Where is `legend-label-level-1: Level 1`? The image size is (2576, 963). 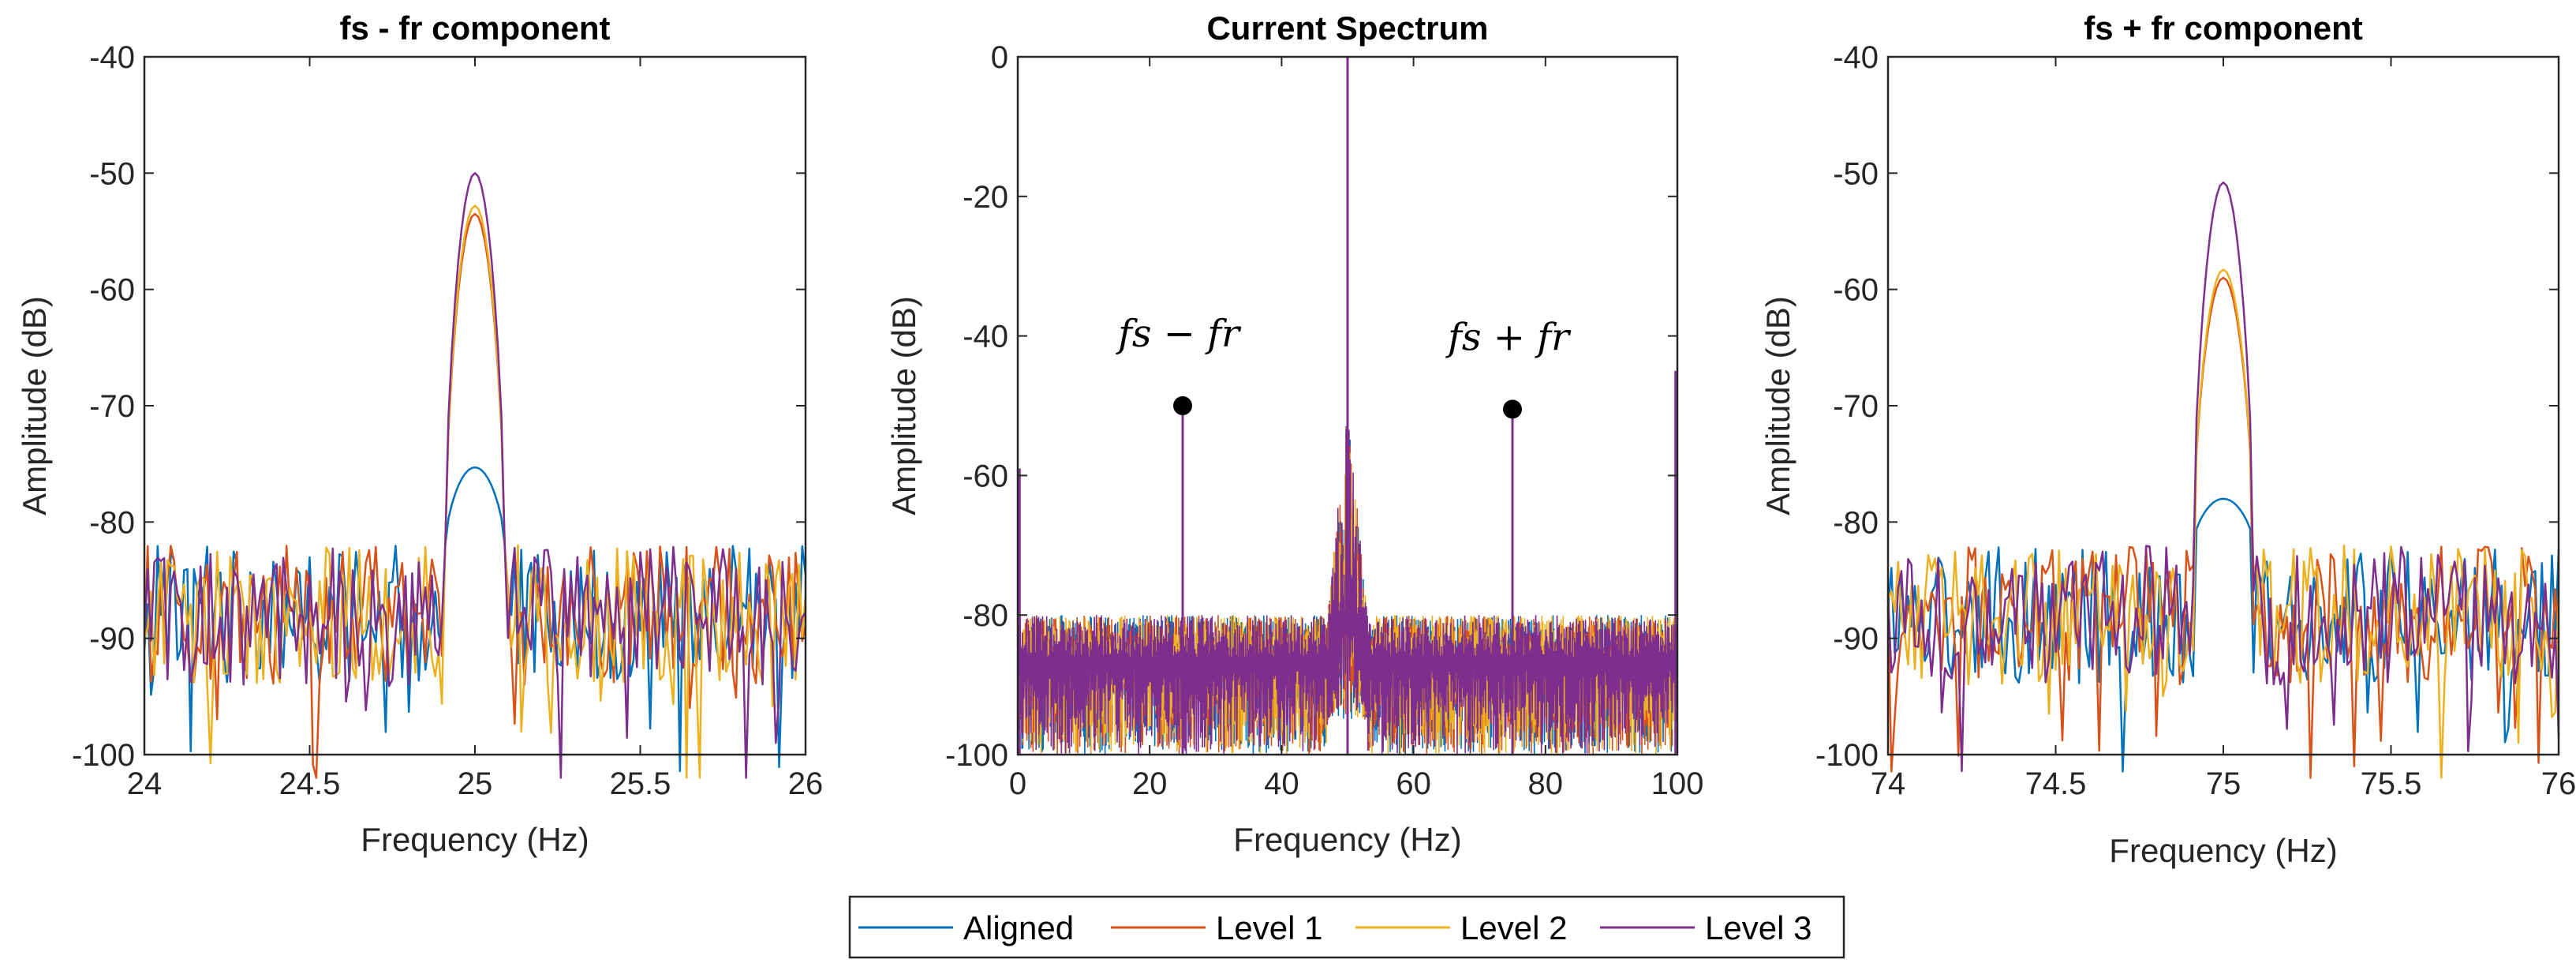
legend-label-level-1: Level 1 is located at coordinates (1269, 927).